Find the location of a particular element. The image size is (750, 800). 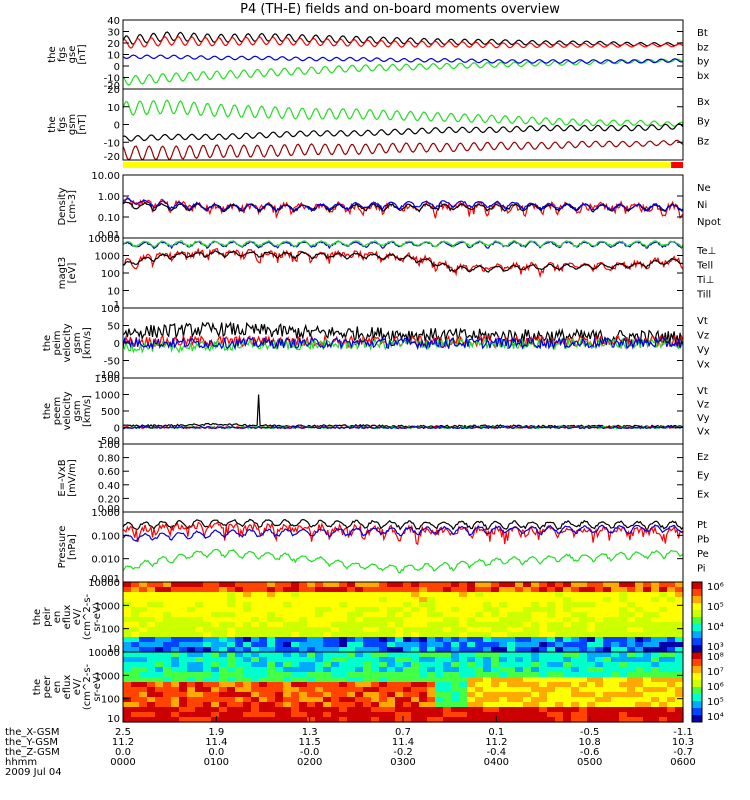

y-tick-label: 1.00 is located at coordinates (109, 197).